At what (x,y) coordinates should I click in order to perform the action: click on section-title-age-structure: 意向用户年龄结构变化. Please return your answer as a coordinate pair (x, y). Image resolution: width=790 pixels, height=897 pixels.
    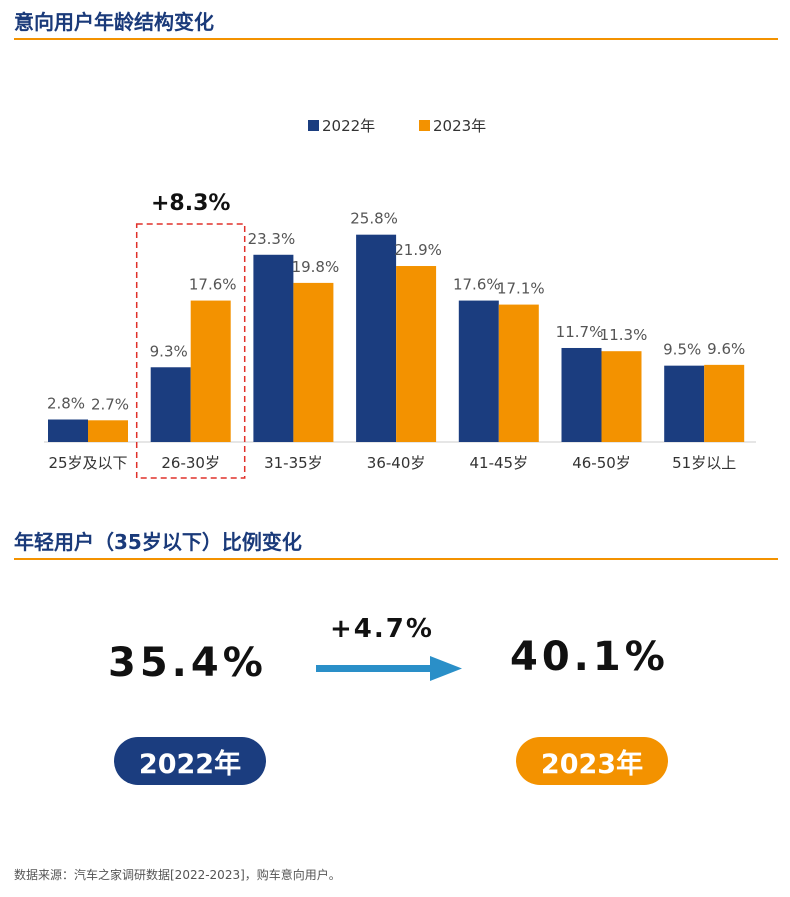
    Looking at the image, I should click on (114, 22).